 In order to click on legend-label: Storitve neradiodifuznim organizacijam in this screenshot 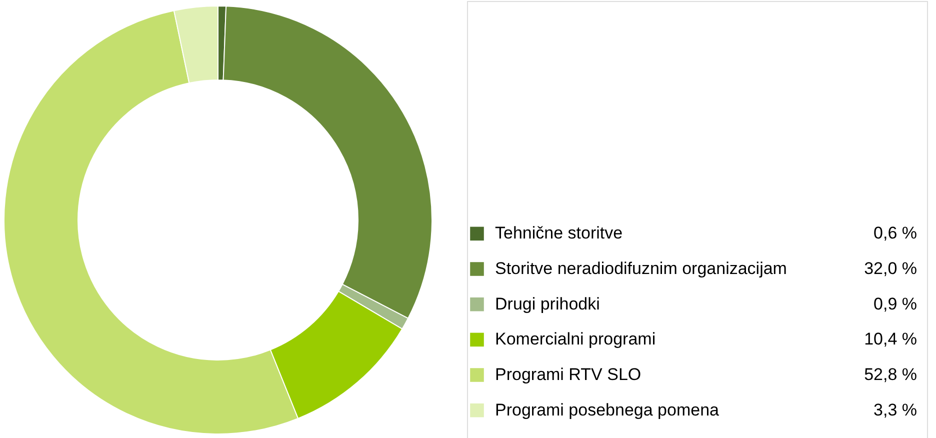, I will do `click(641, 268)`.